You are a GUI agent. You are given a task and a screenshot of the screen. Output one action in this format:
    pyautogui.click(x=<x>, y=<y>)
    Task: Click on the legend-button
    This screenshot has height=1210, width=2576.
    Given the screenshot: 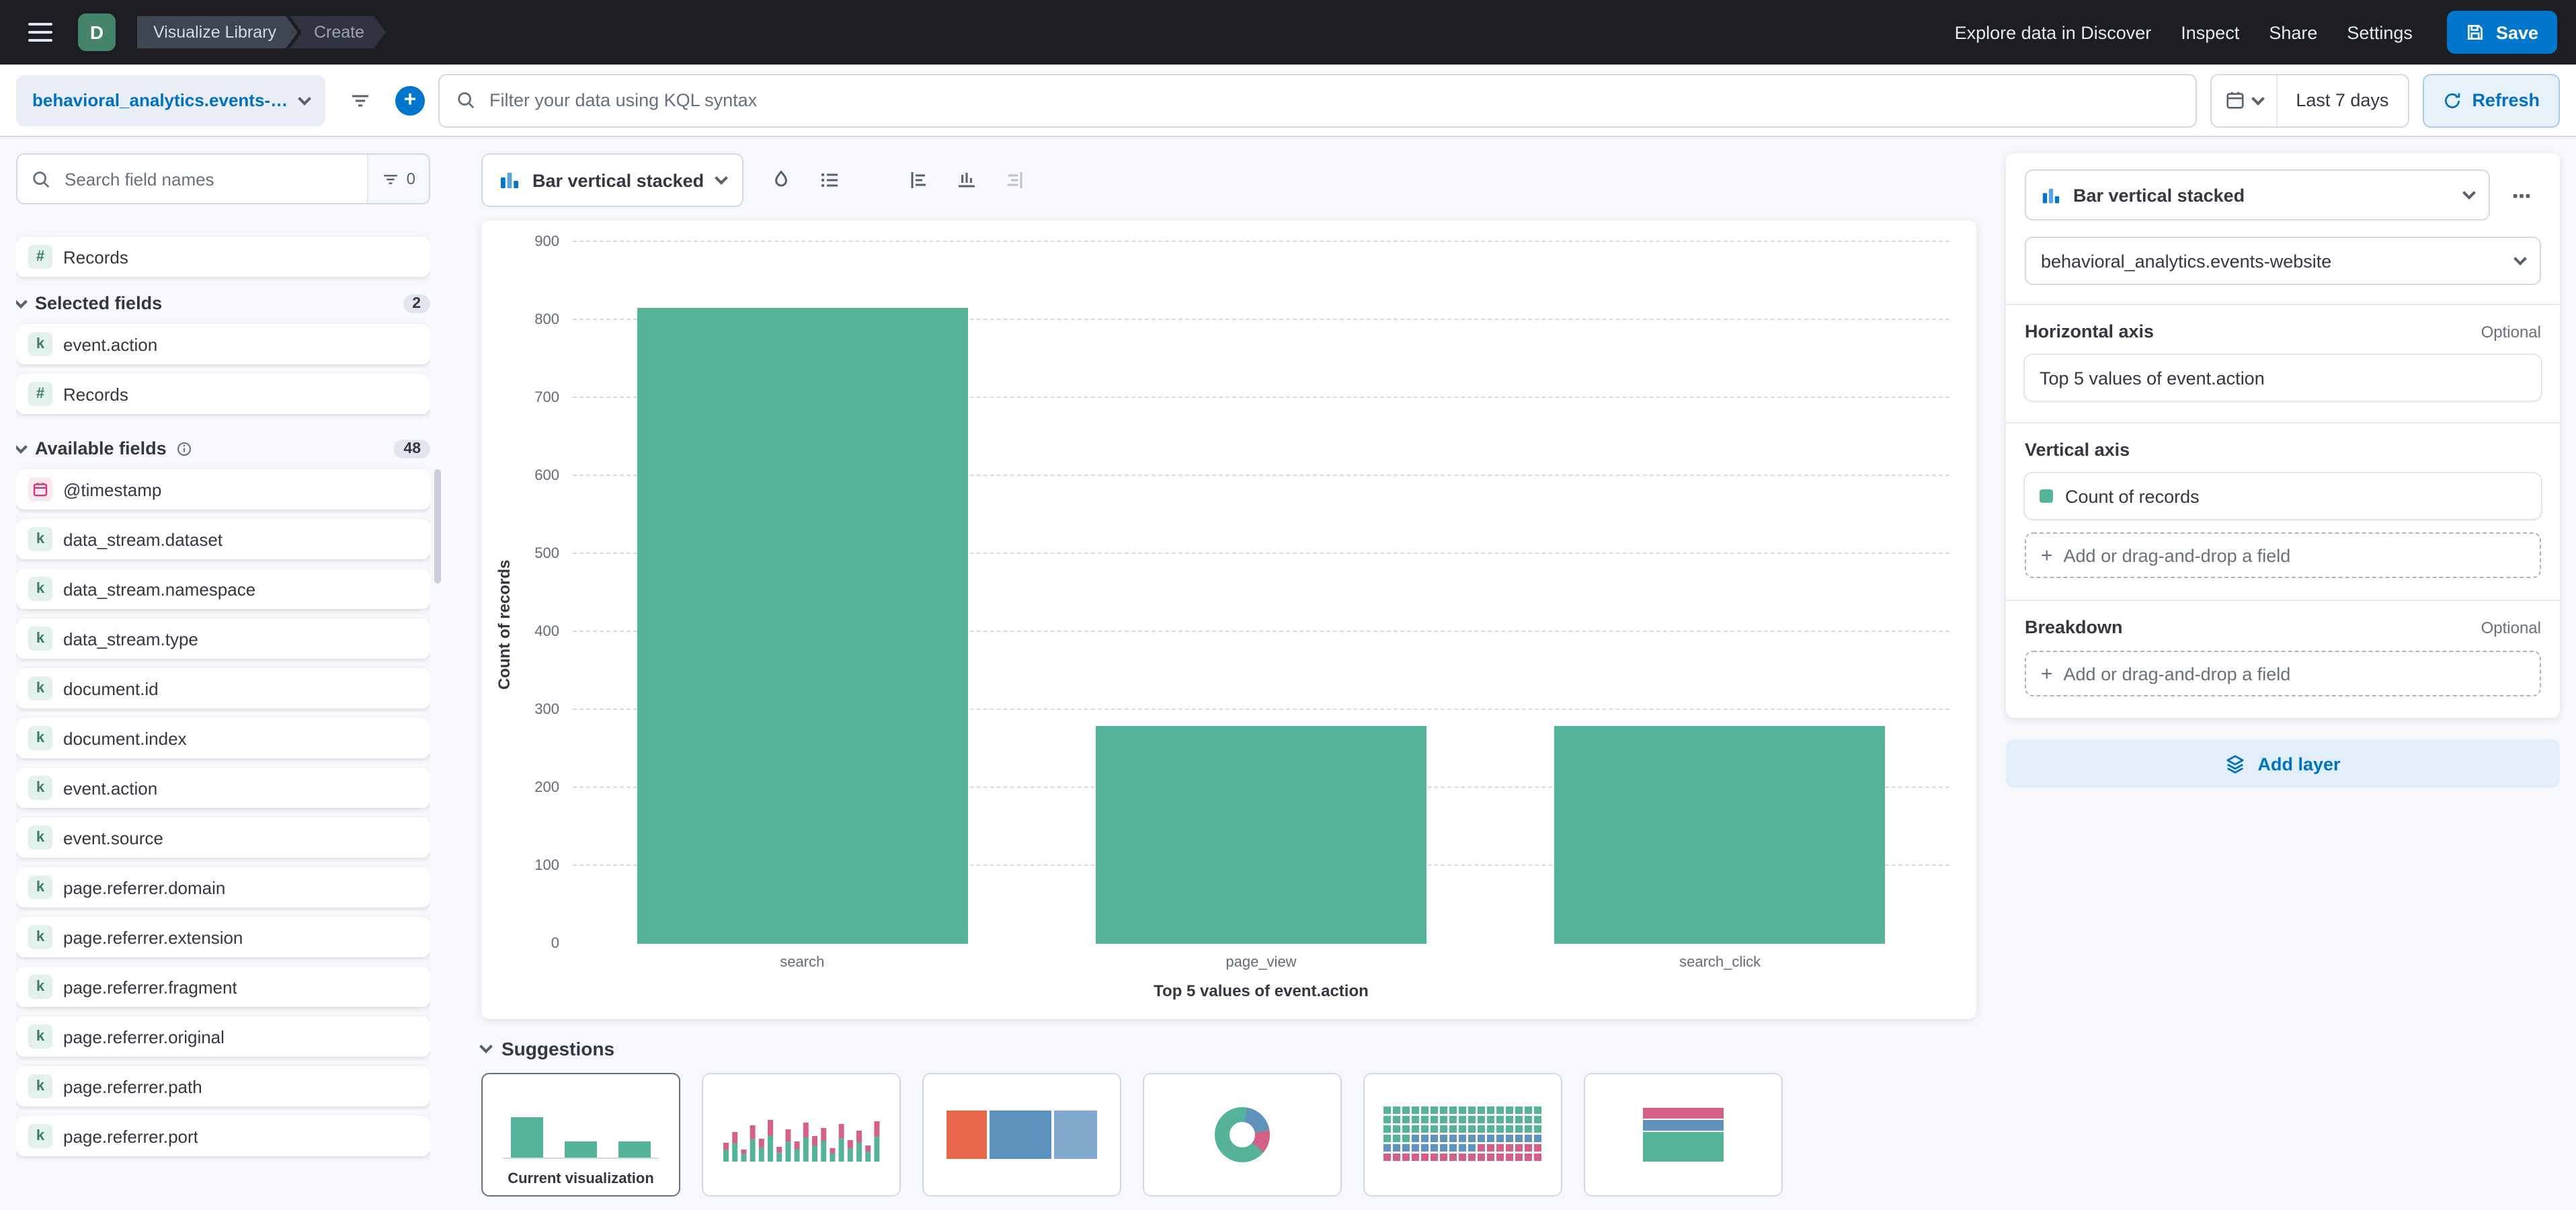 What is the action you would take?
    pyautogui.click(x=828, y=181)
    